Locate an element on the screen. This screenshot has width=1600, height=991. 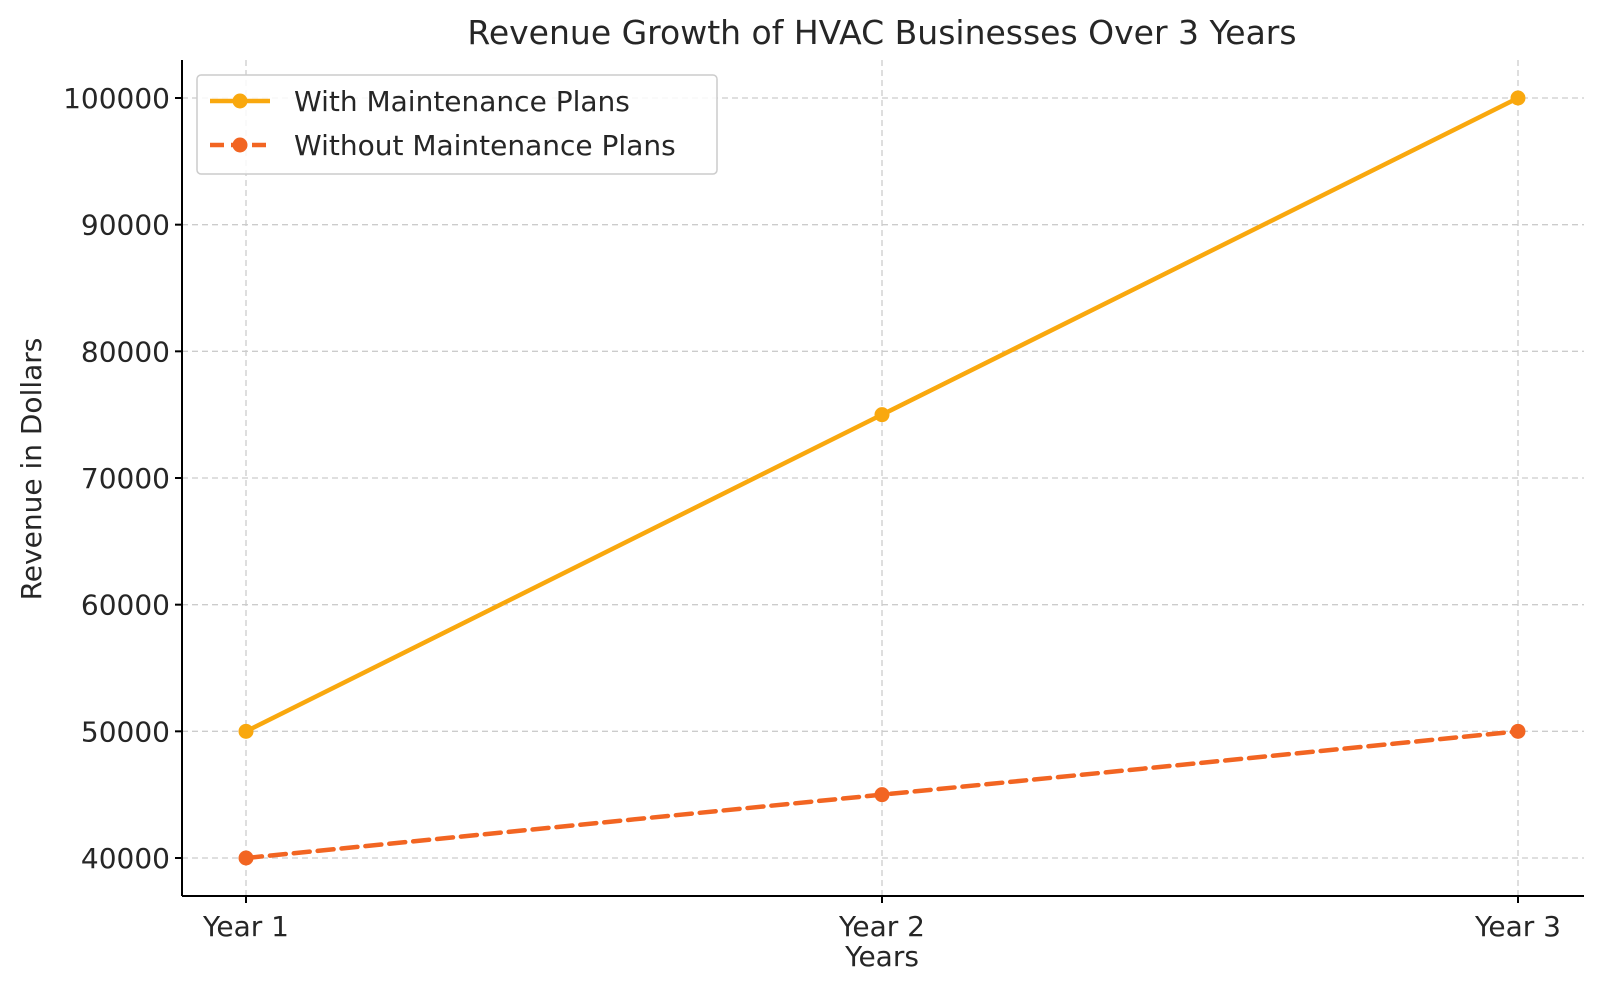
legend-marker-without-plans is located at coordinates (240, 145).